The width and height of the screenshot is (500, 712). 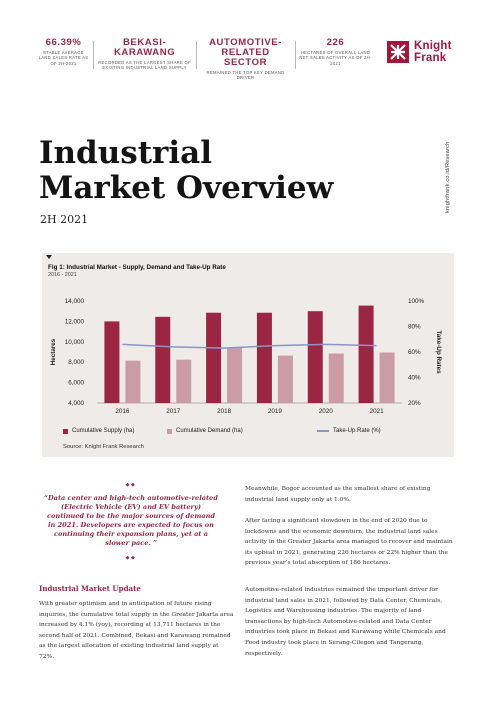 I want to click on stat-value: AUTOMOTIVE-RELATED SECTOR, so click(x=246, y=52).